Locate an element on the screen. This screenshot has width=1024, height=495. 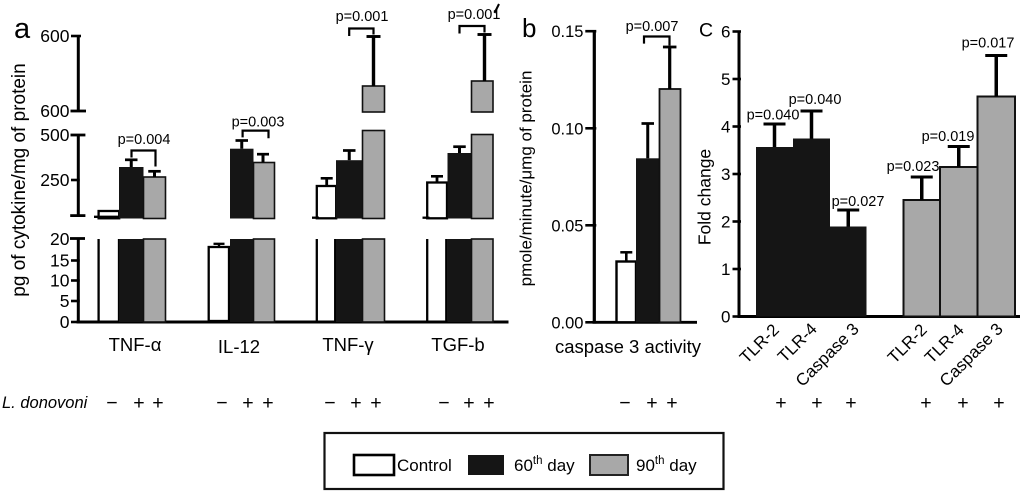
svg-text: a is located at coordinates (22, 29).